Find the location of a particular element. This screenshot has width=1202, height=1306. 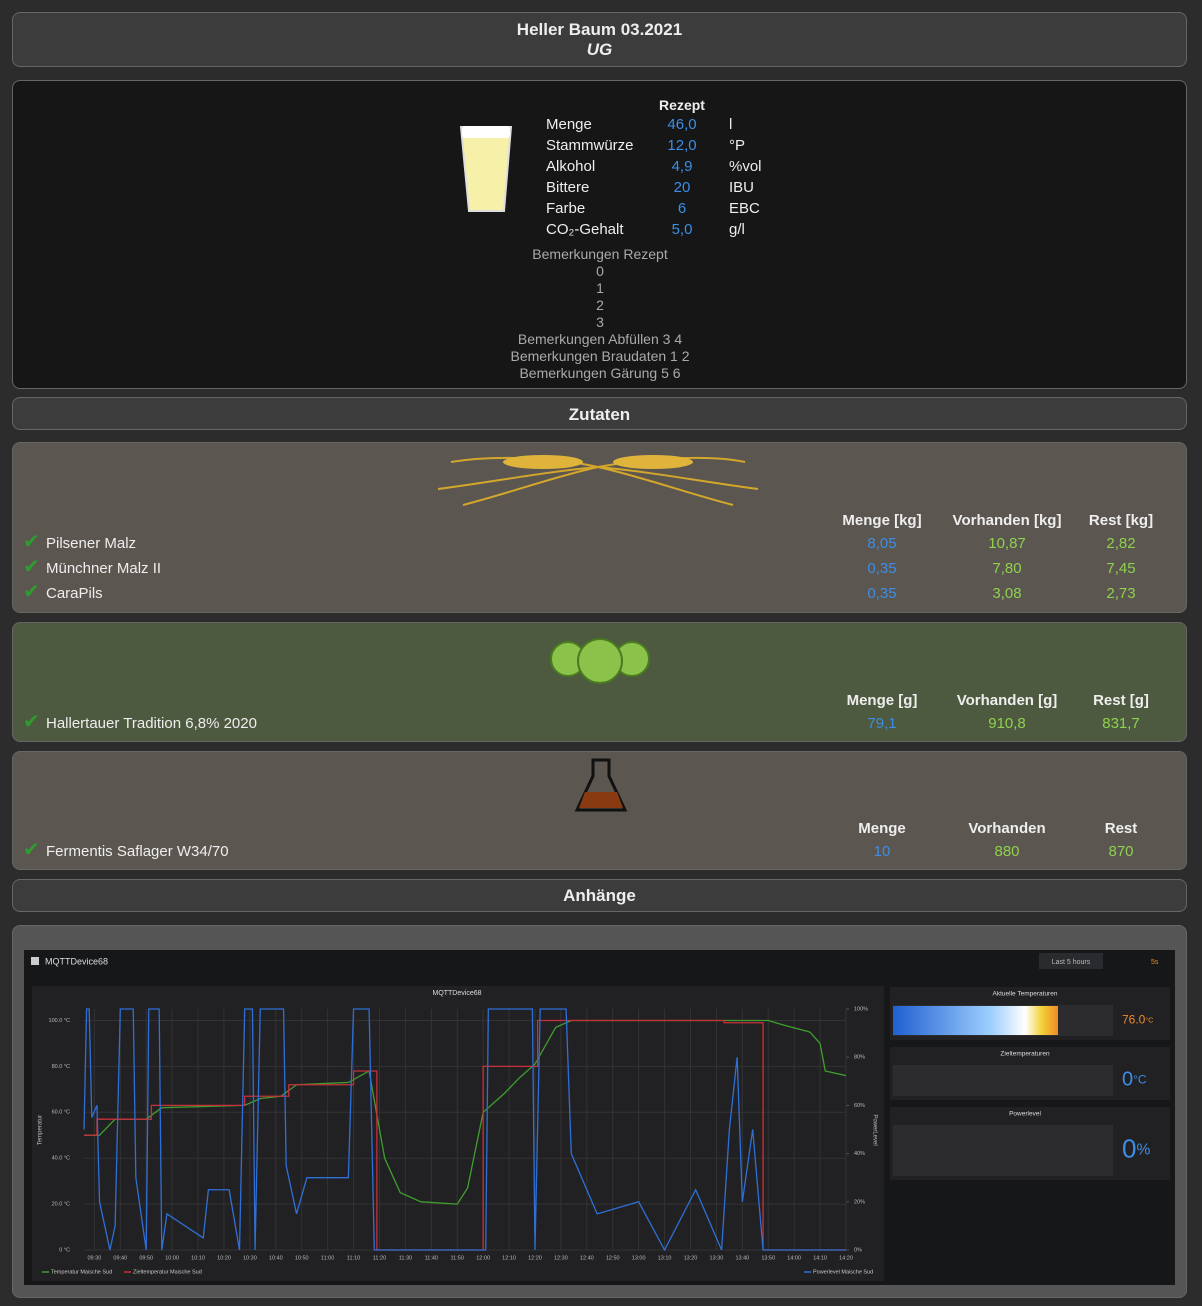

recipe-title: Rezept is located at coordinates (682, 105).